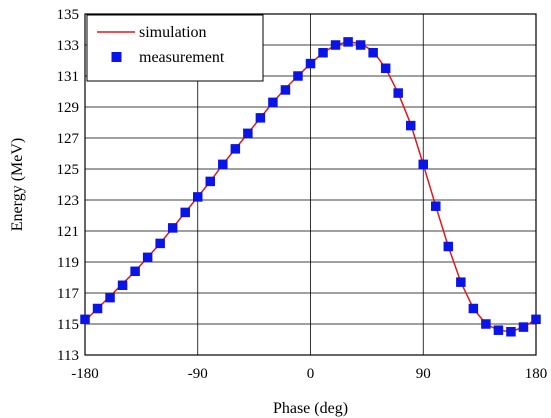  Describe the element at coordinates (68, 201) in the screenshot. I see `y-tick-label: 123` at that location.